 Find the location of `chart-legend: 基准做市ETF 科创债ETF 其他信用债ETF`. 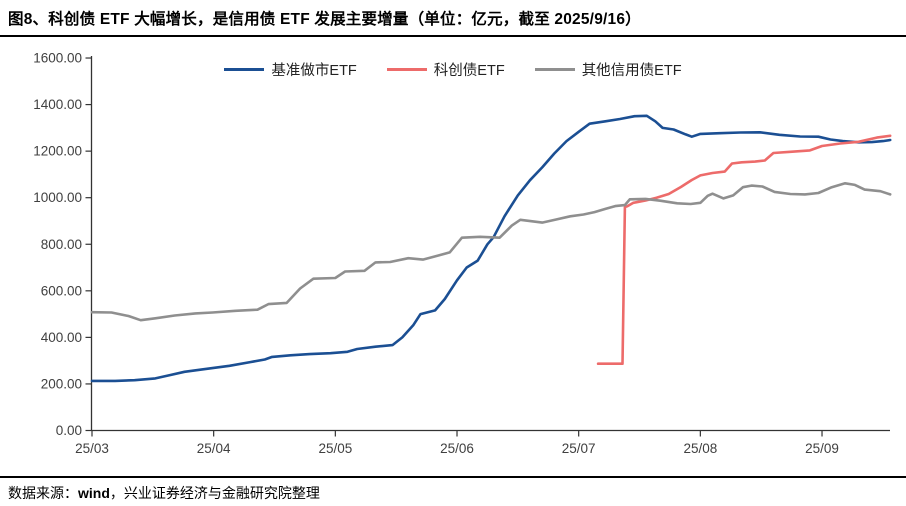

chart-legend: 基准做市ETF 科创债ETF 其他信用债ETF is located at coordinates (453, 69).